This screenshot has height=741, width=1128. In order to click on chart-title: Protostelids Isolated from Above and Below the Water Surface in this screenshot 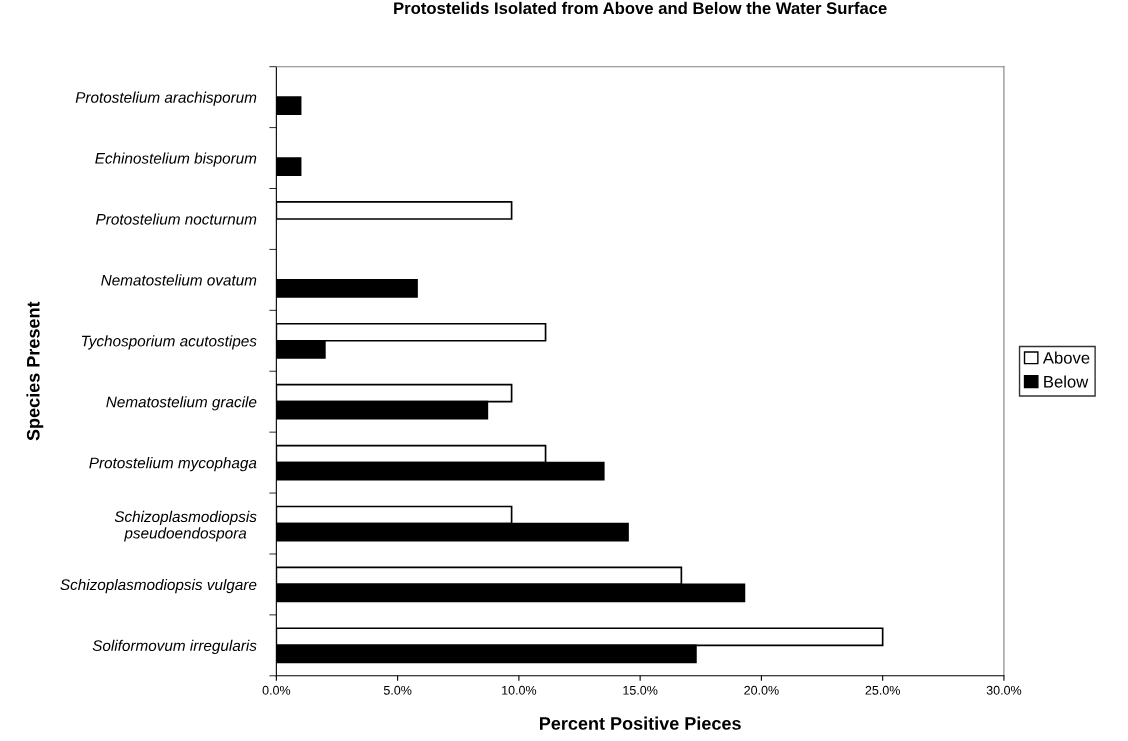, I will do `click(640, 8)`.